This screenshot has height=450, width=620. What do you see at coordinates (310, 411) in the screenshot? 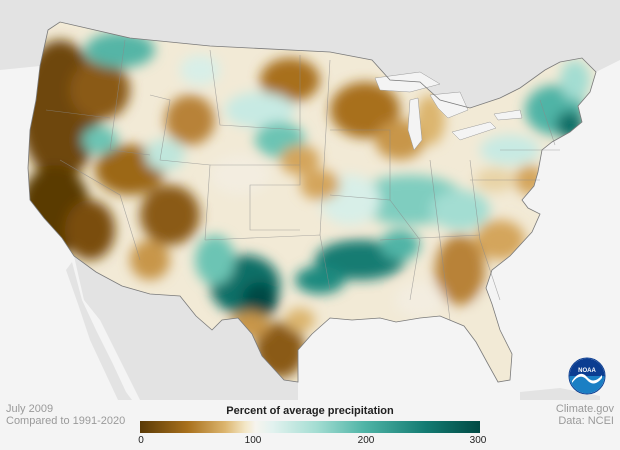
I see `legend-title: Percent of average precipitation` at bounding box center [310, 411].